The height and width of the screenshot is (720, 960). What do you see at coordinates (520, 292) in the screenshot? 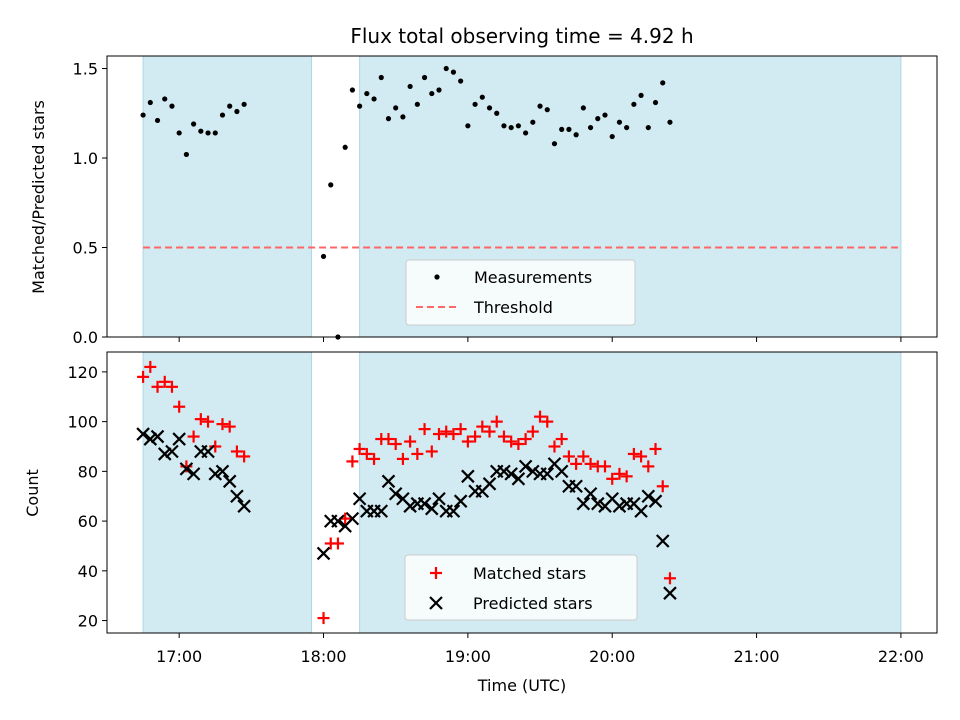
I see `ratio-plot-legend: Measurements Threshold` at bounding box center [520, 292].